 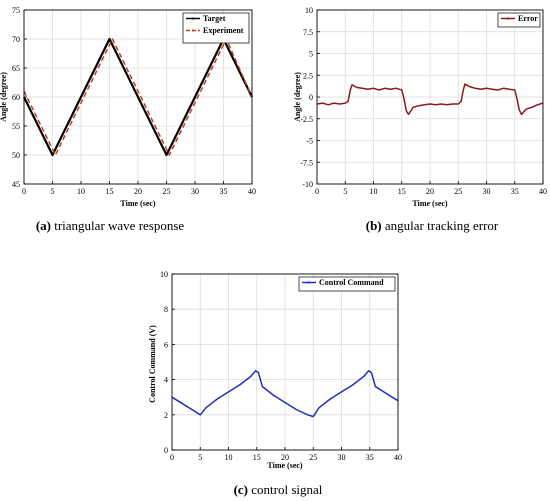 I want to click on panel-c-xtick-label: 0, so click(x=172, y=457).